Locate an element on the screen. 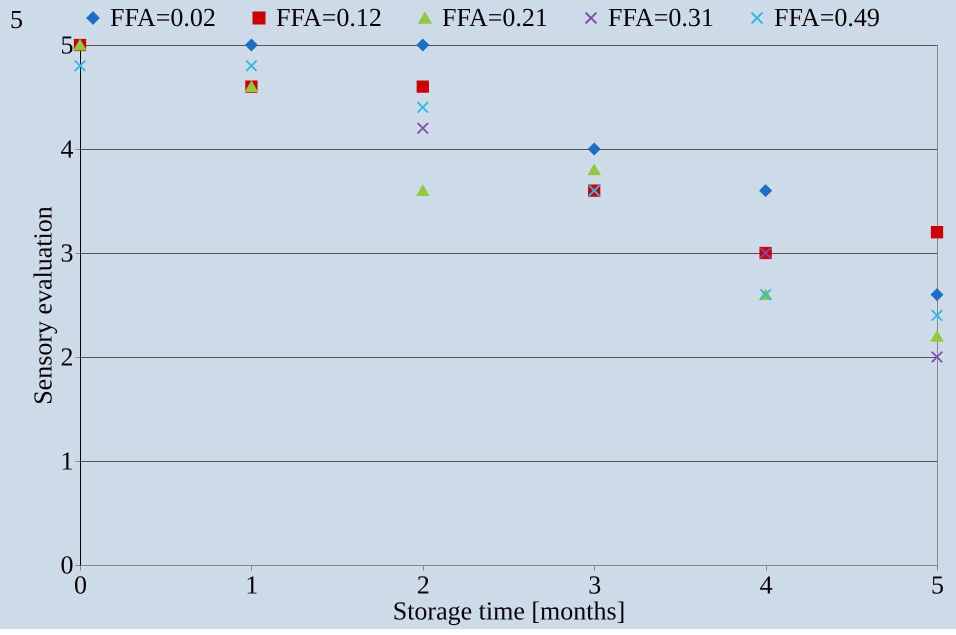 The width and height of the screenshot is (956, 635). x-tick-label: 5 is located at coordinates (937, 585).